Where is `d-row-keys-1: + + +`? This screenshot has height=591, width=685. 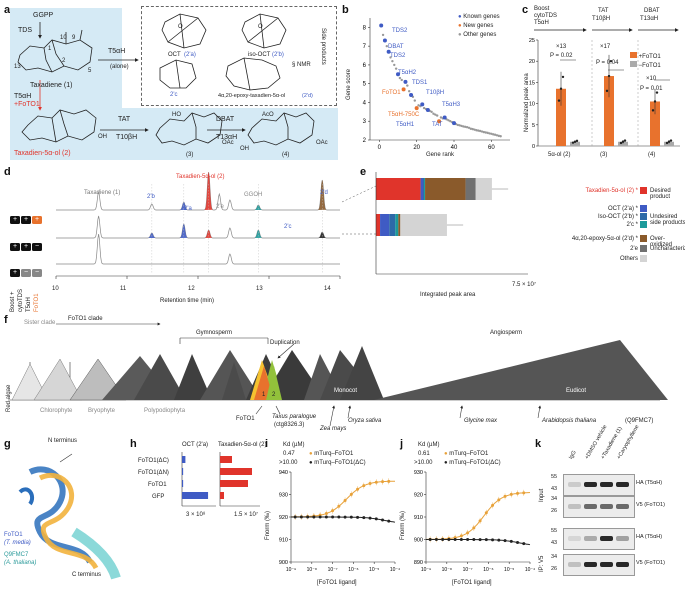 d-row-keys-1: + + + is located at coordinates (26, 217).